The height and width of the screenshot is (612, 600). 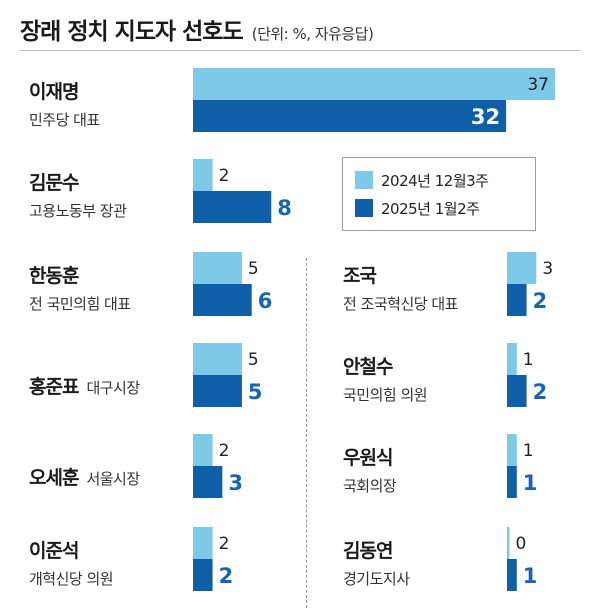 What do you see at coordinates (364, 208) in the screenshot?
I see `legend-swatch-2025` at bounding box center [364, 208].